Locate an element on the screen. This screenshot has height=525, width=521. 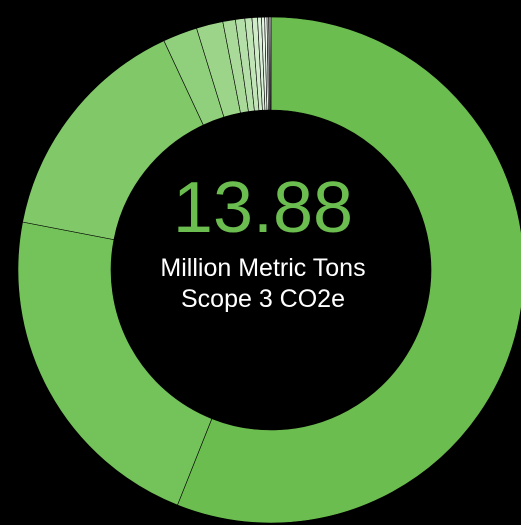
center-label: 13.88 Million Metric Tons Scope 3 CO2e is located at coordinates (263, 241).